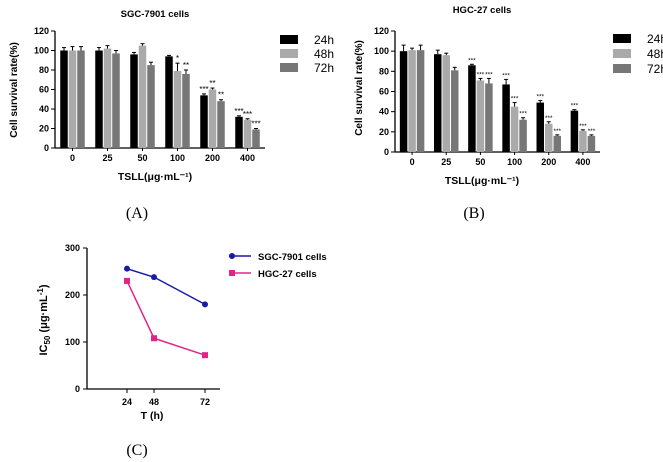  I want to click on chart-c-x-tick-label: 24, so click(127, 402).